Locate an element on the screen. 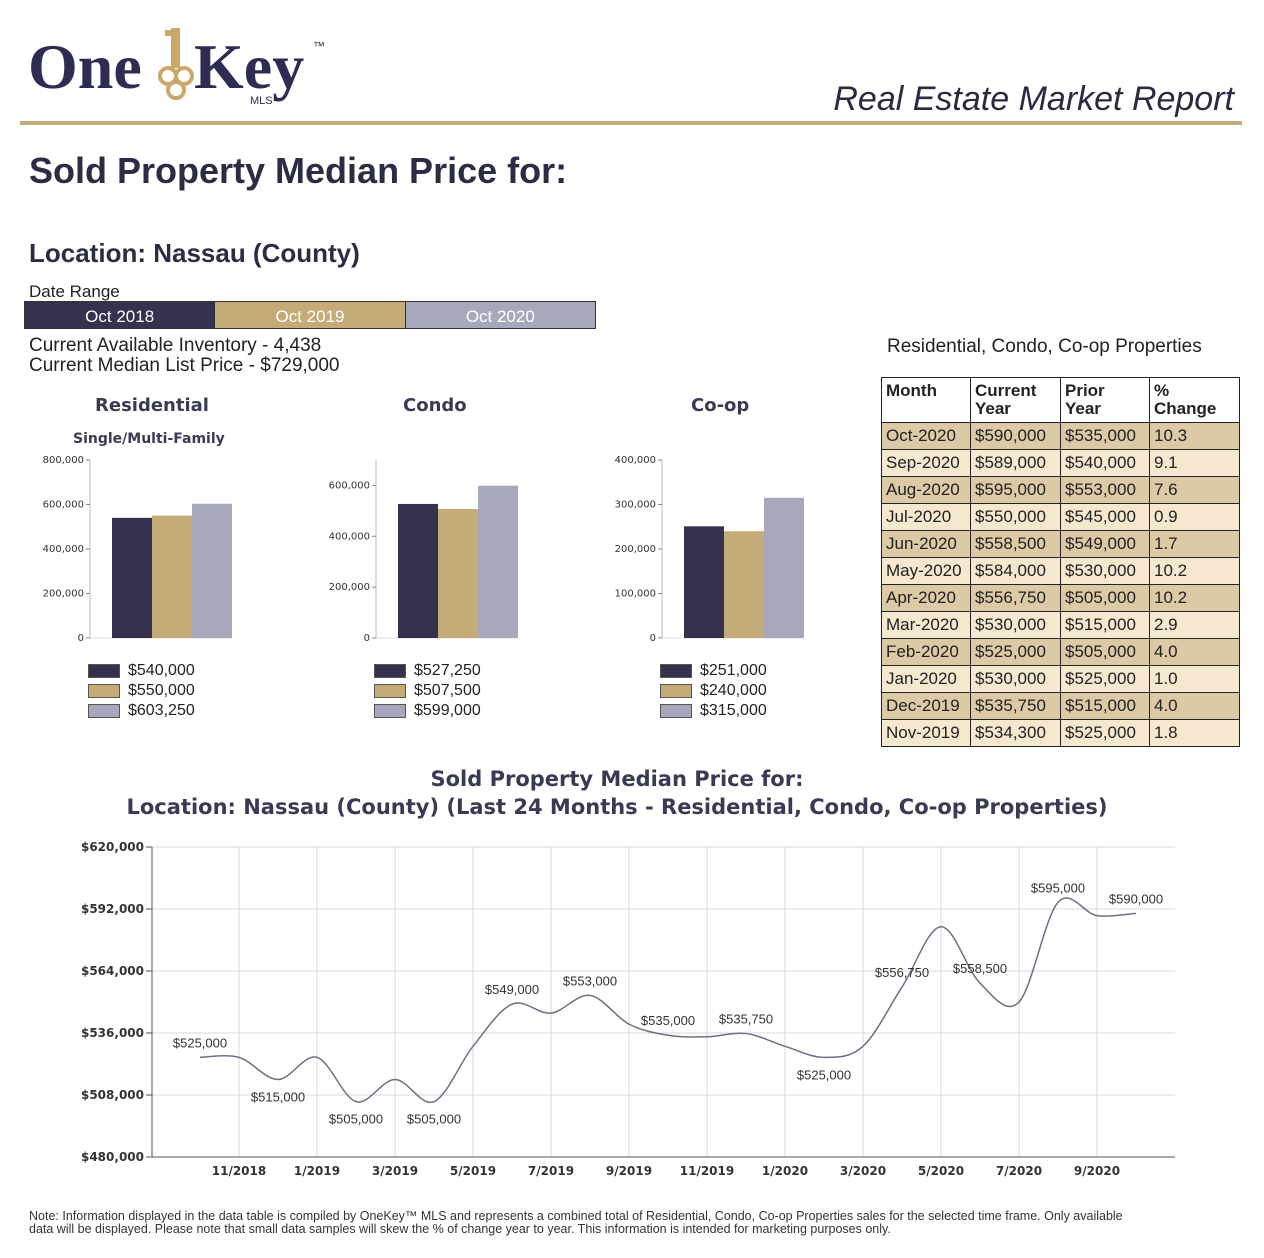  condo-legend: $527,250 $507,500 $599,000 is located at coordinates (427, 691).